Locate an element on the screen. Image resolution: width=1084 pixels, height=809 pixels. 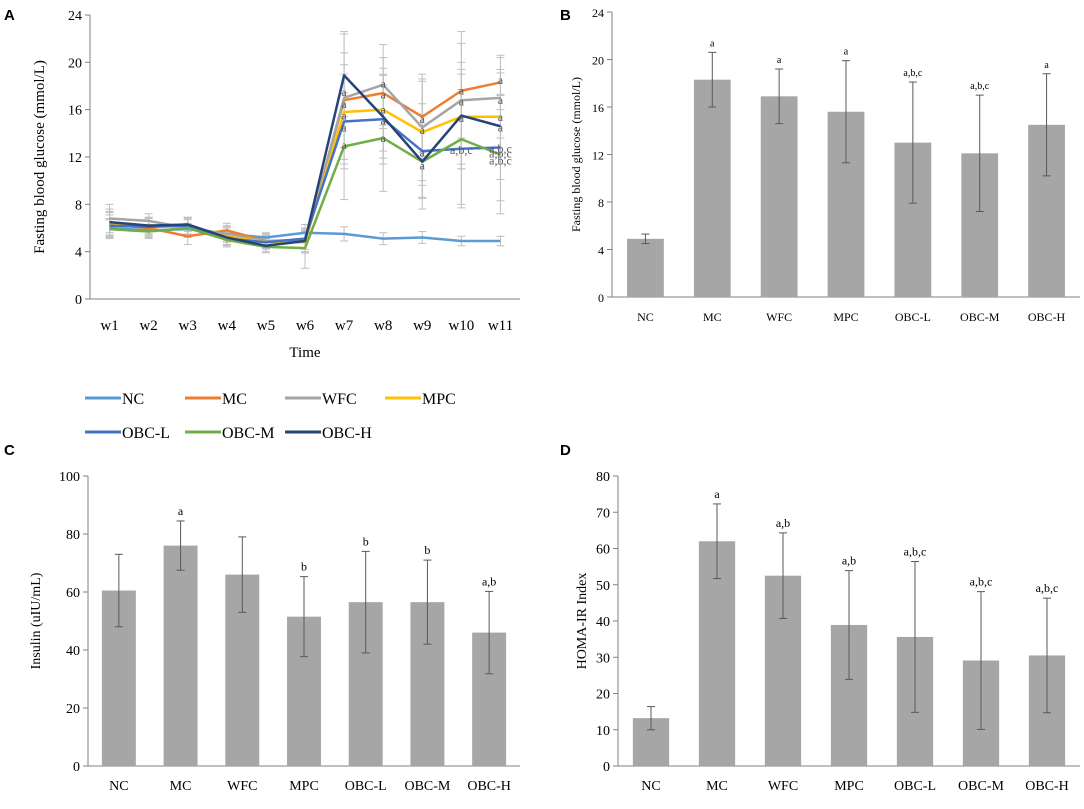
x-tick-label-w10: w10 is located at coordinates (461, 326).